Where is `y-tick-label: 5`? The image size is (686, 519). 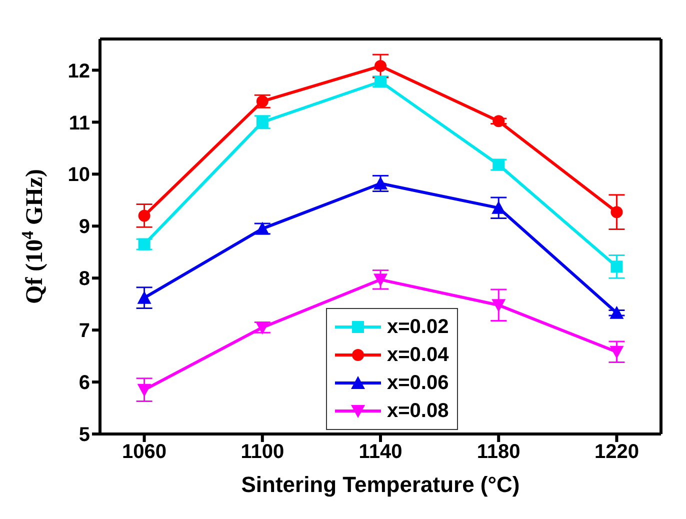 y-tick-label: 5 is located at coordinates (84, 435).